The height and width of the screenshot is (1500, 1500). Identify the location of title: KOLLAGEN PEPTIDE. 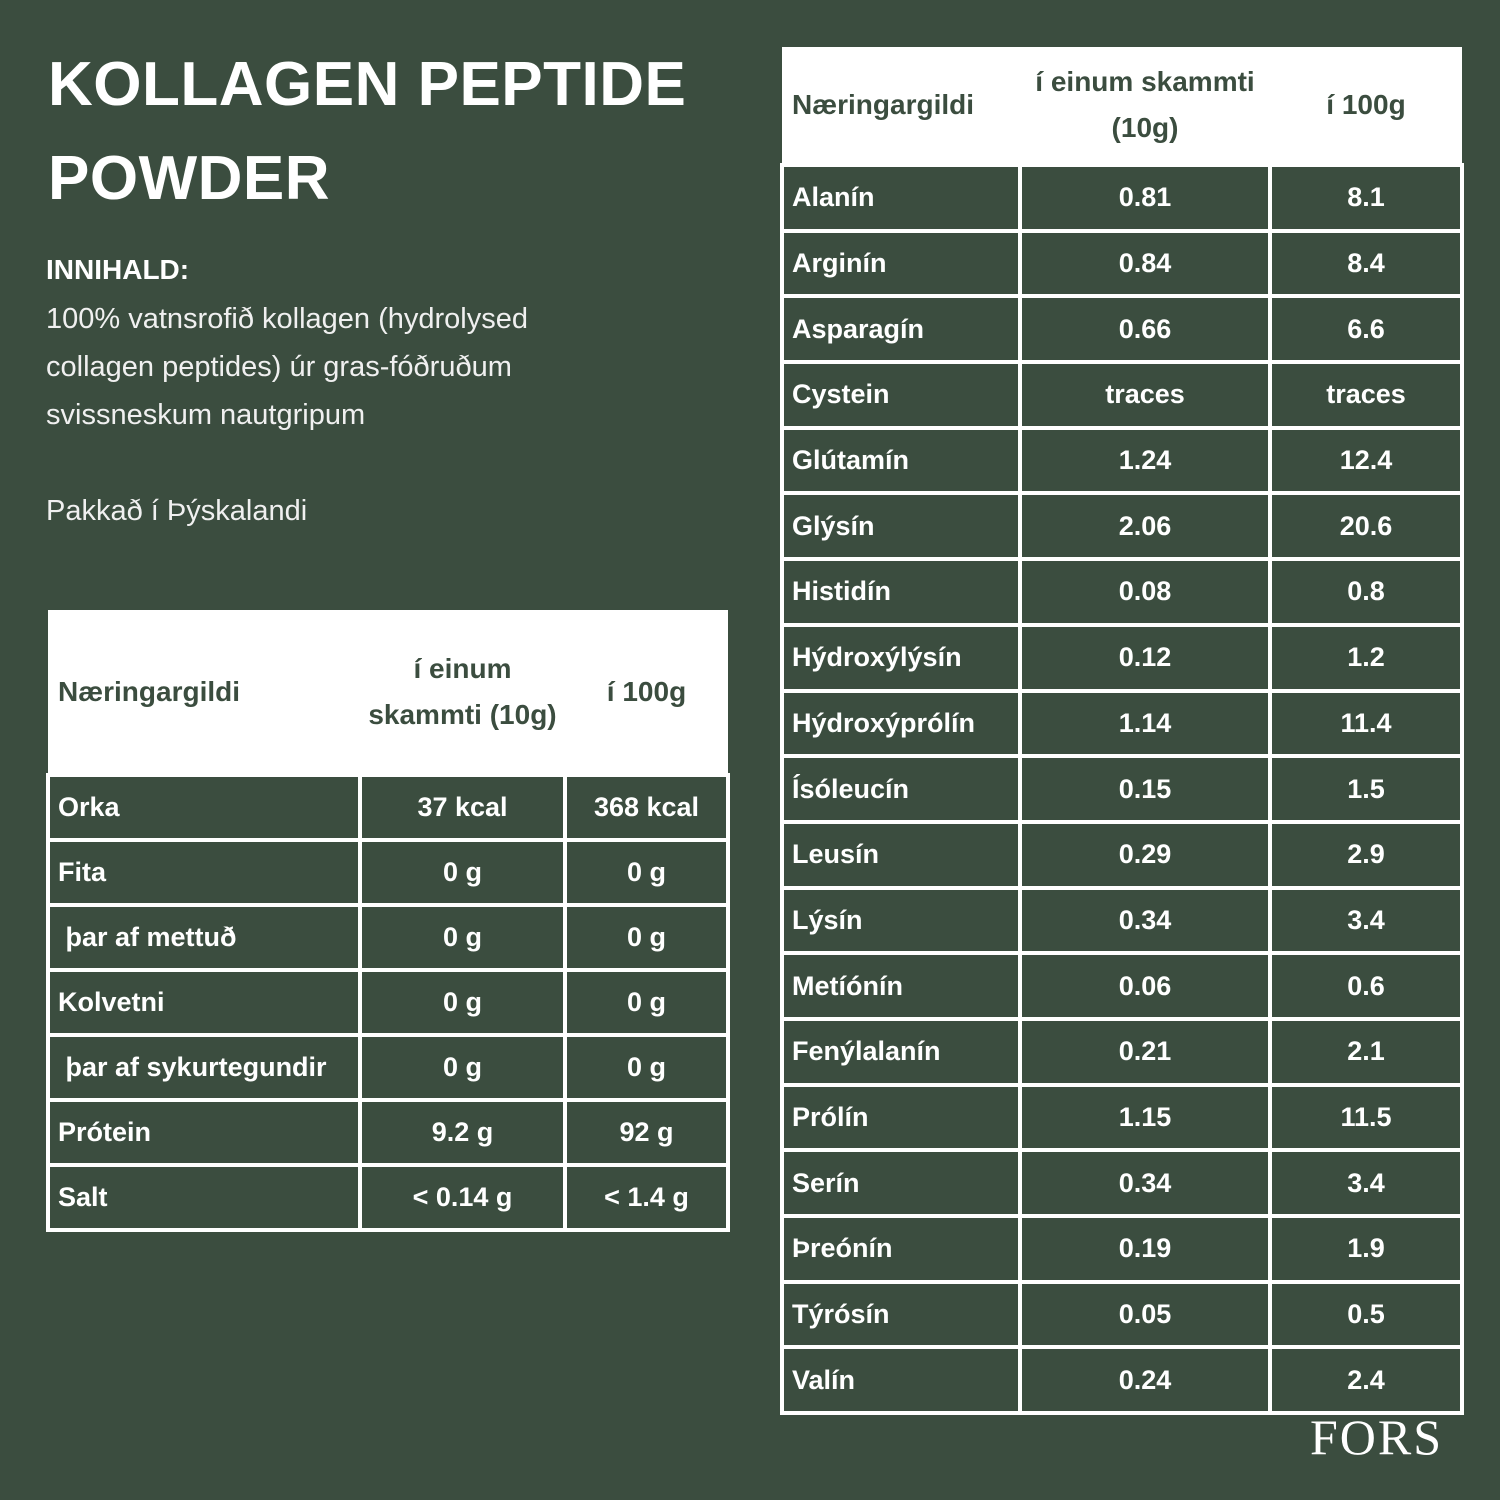
(367, 84).